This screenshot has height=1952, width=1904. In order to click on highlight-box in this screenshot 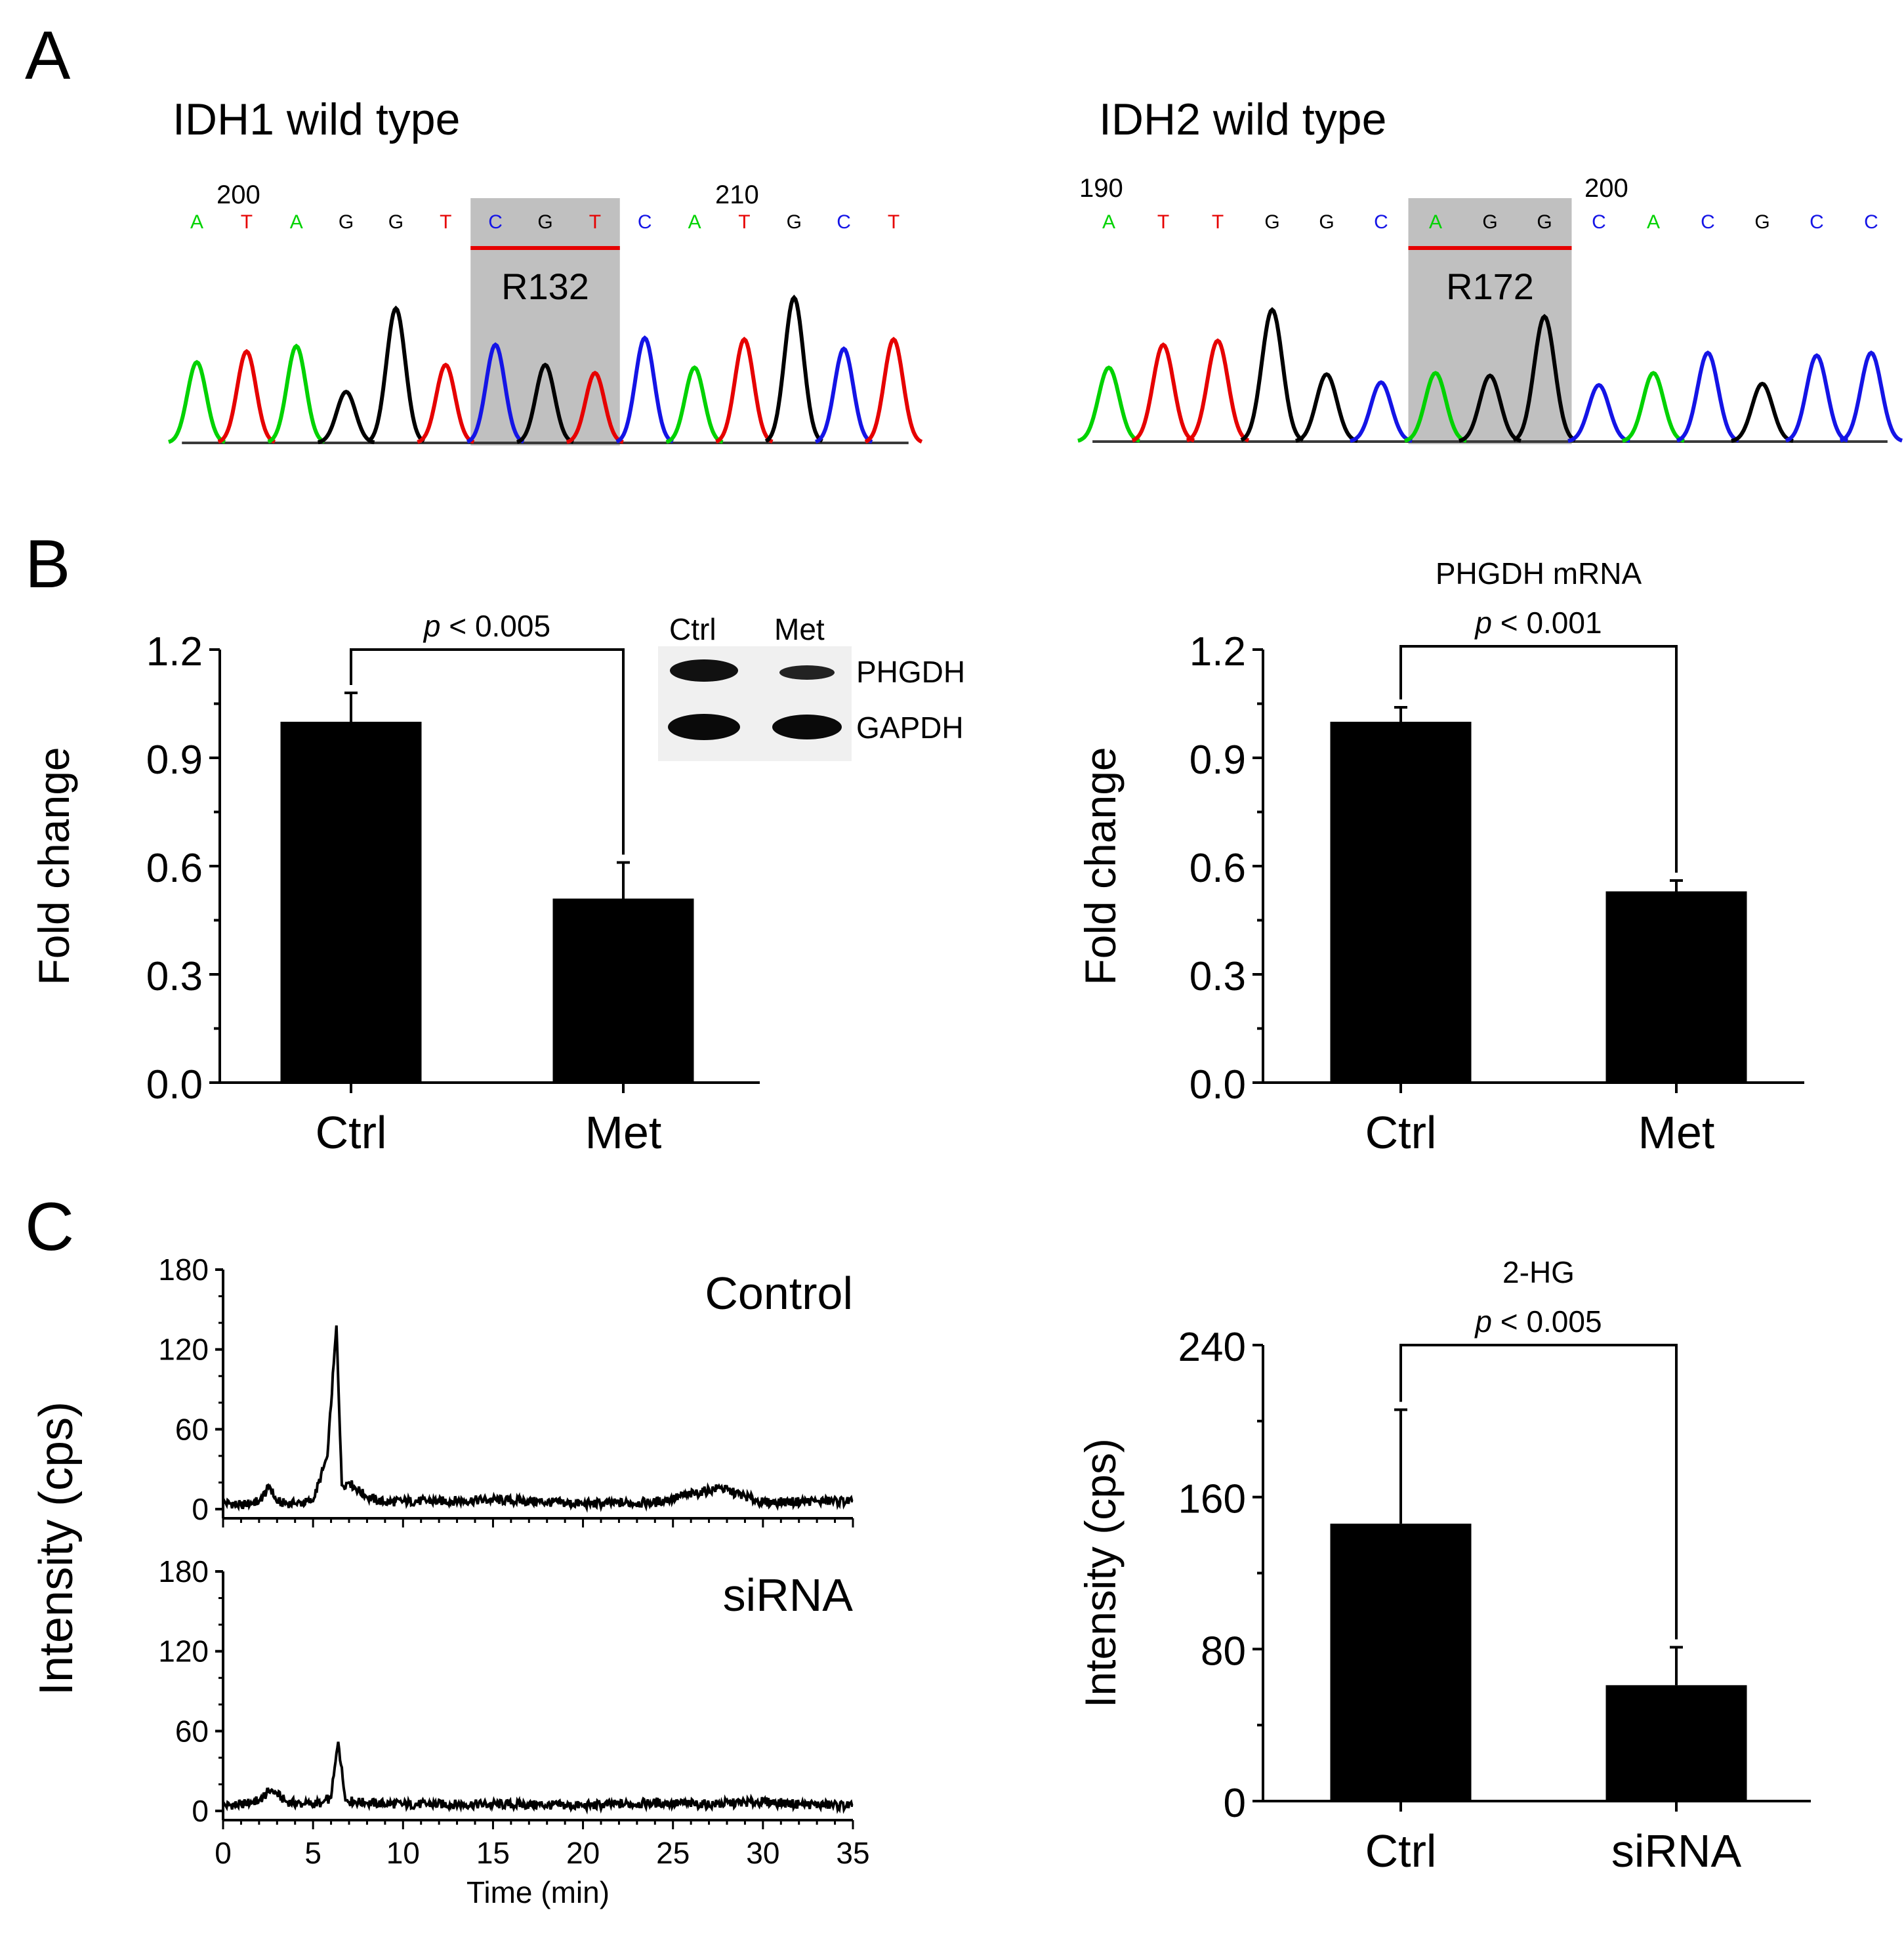, I will do `click(1490, 321)`.